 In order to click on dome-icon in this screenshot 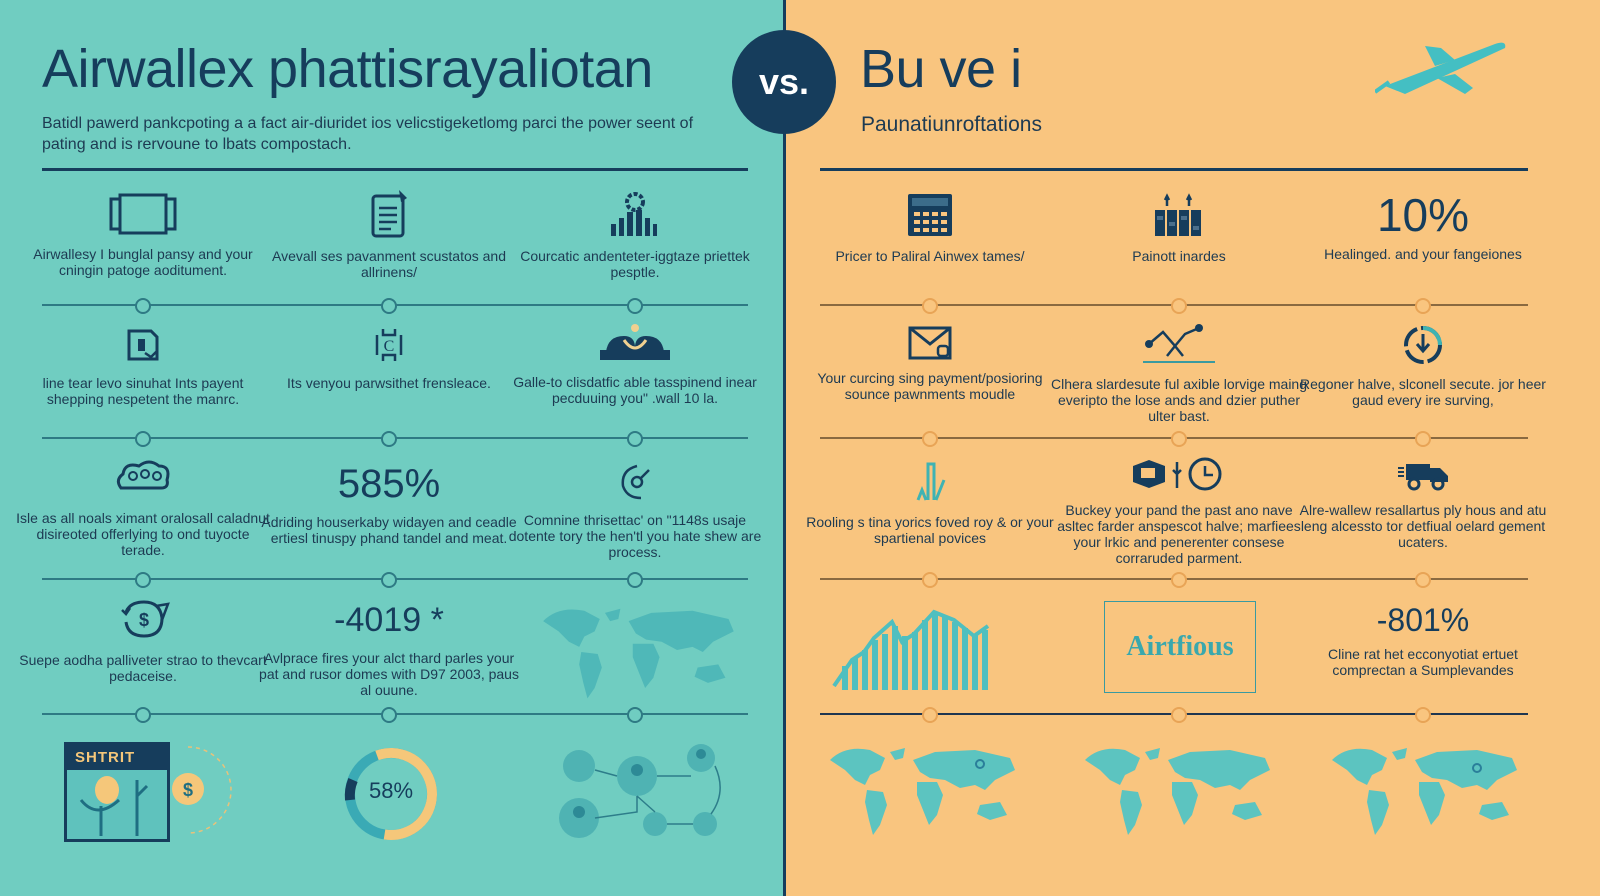, I will do `click(635, 342)`.